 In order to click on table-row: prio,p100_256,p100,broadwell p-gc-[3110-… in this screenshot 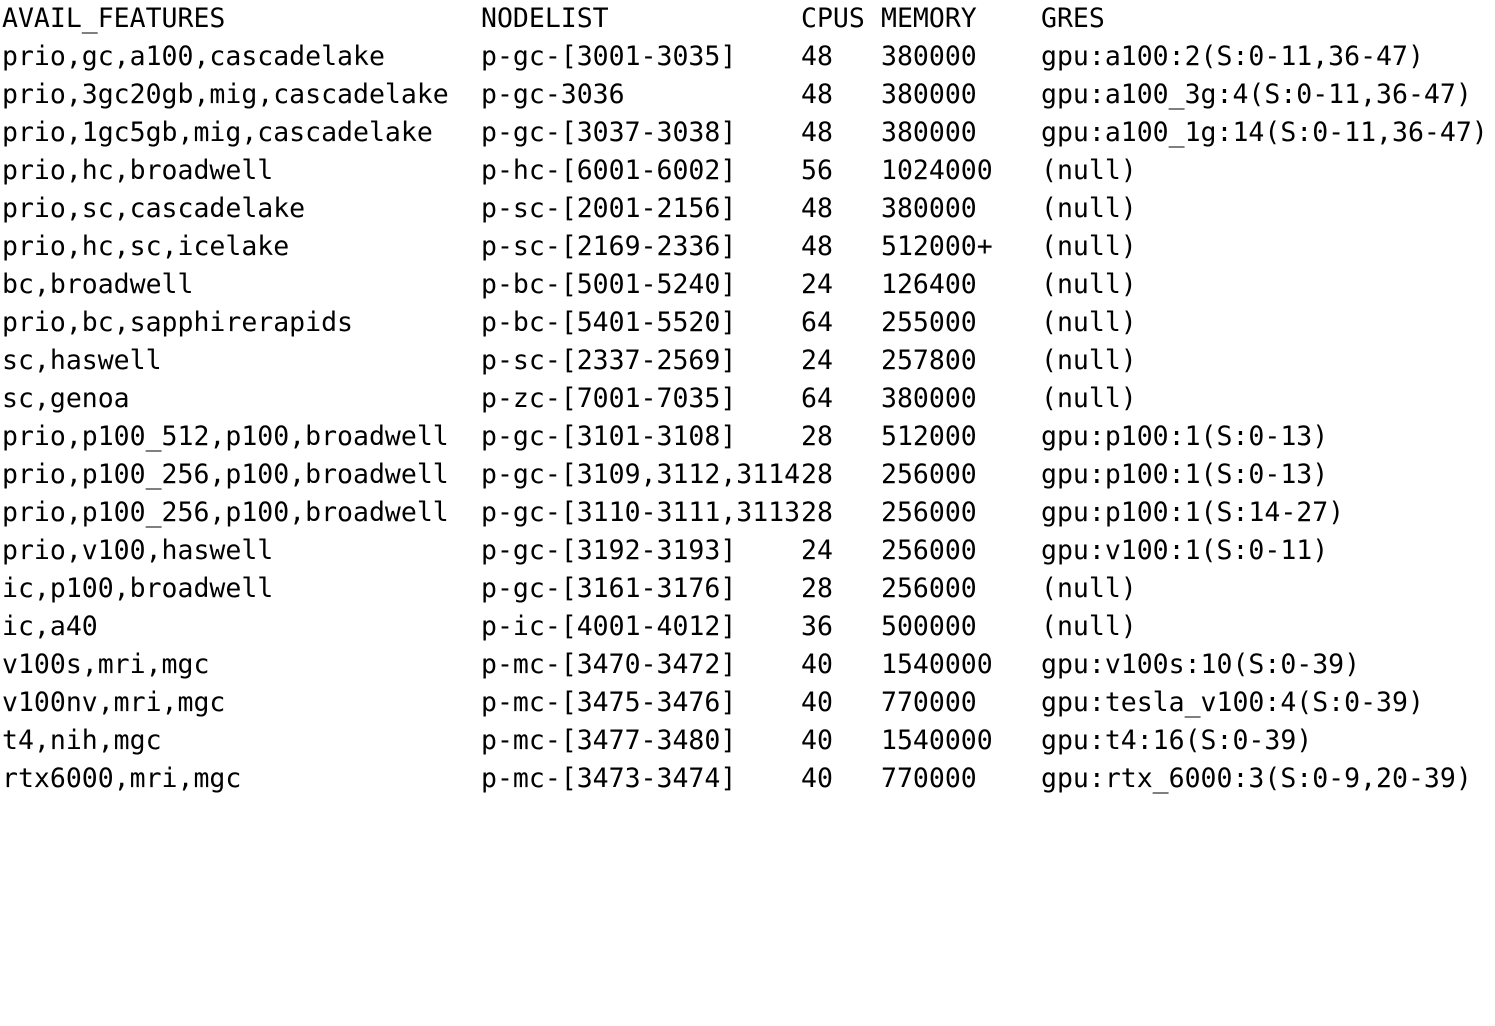, I will do `click(748, 513)`.